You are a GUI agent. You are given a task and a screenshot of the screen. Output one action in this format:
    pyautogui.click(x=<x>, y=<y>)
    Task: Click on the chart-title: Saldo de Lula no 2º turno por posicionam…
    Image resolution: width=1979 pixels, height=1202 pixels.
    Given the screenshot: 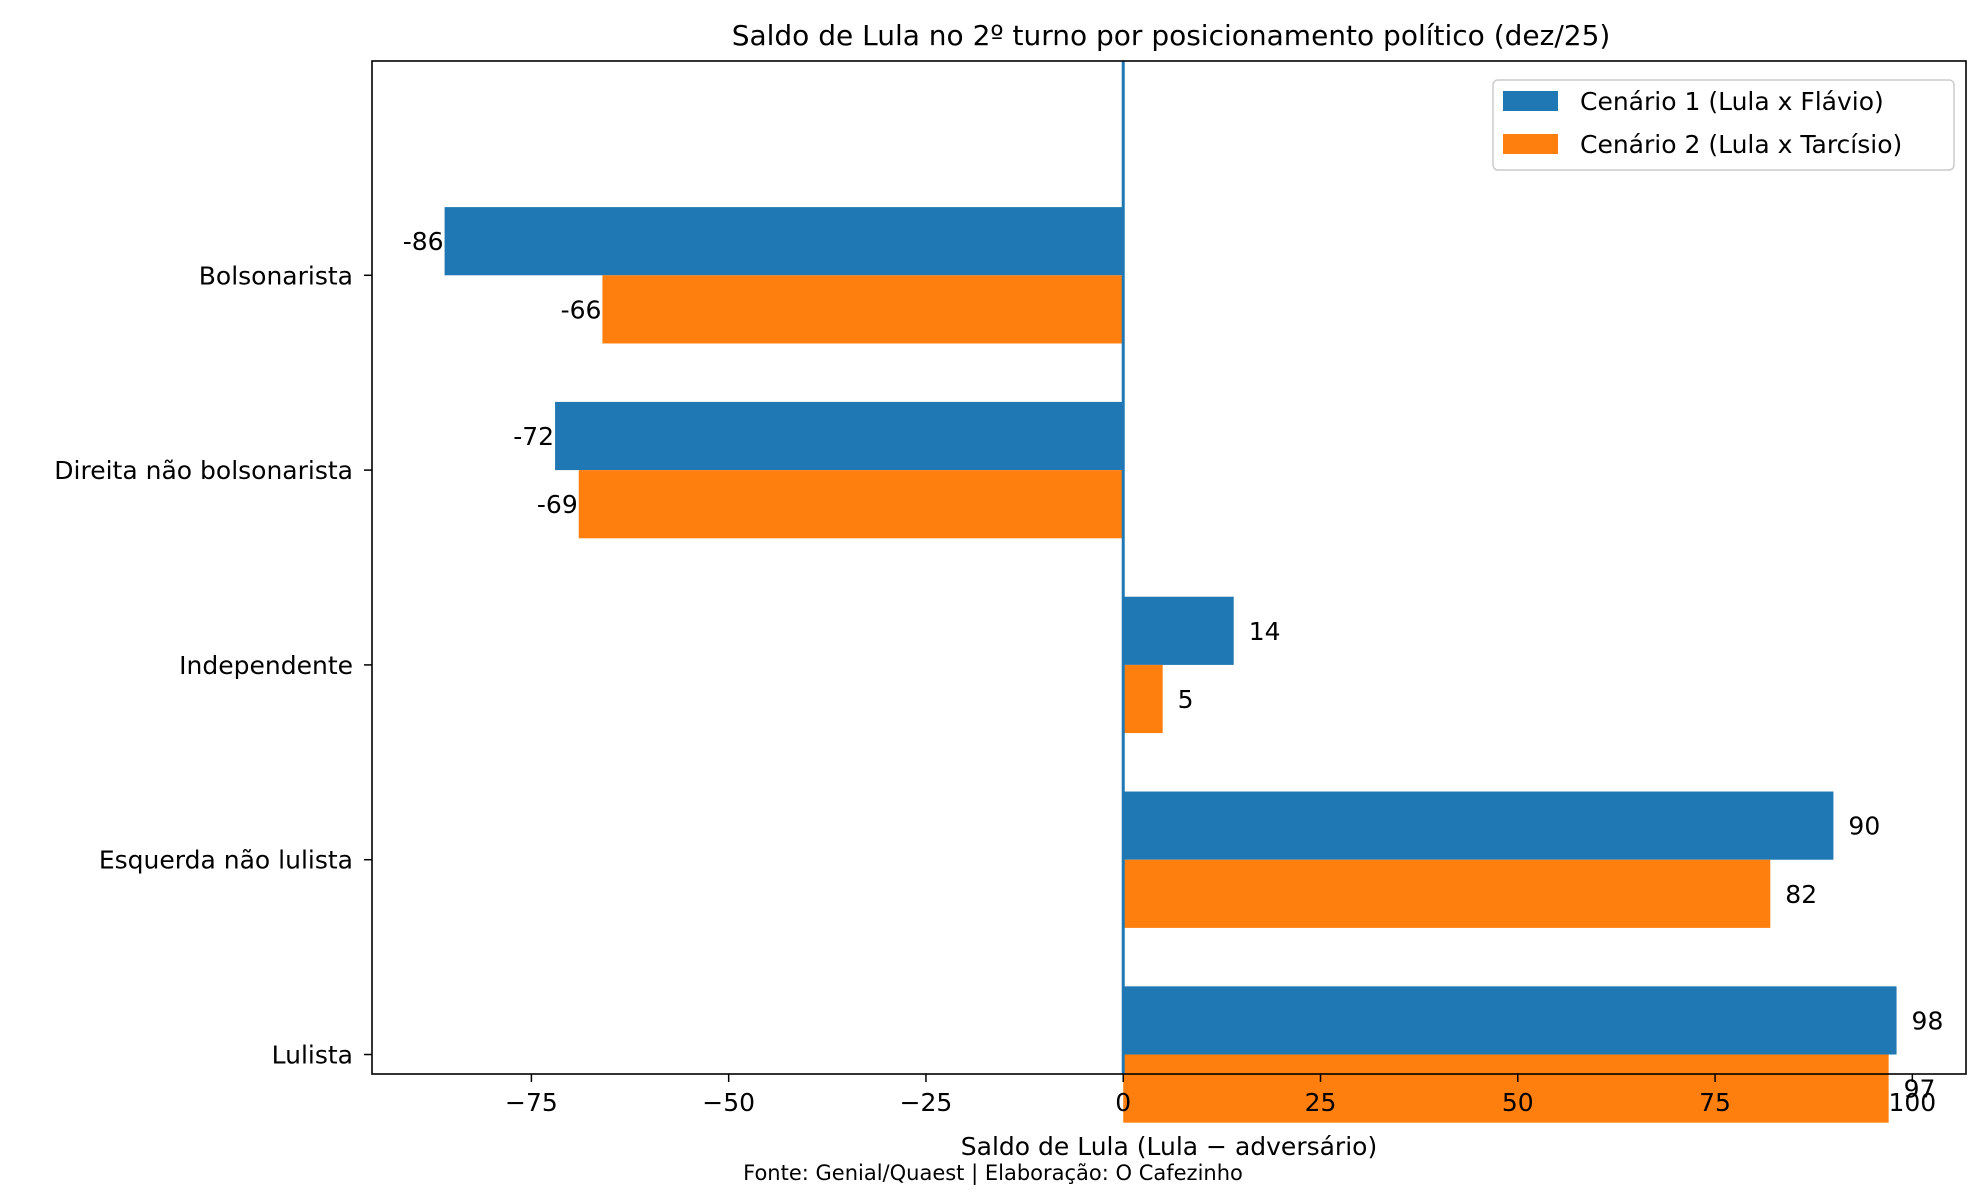 What is the action you would take?
    pyautogui.click(x=1171, y=35)
    